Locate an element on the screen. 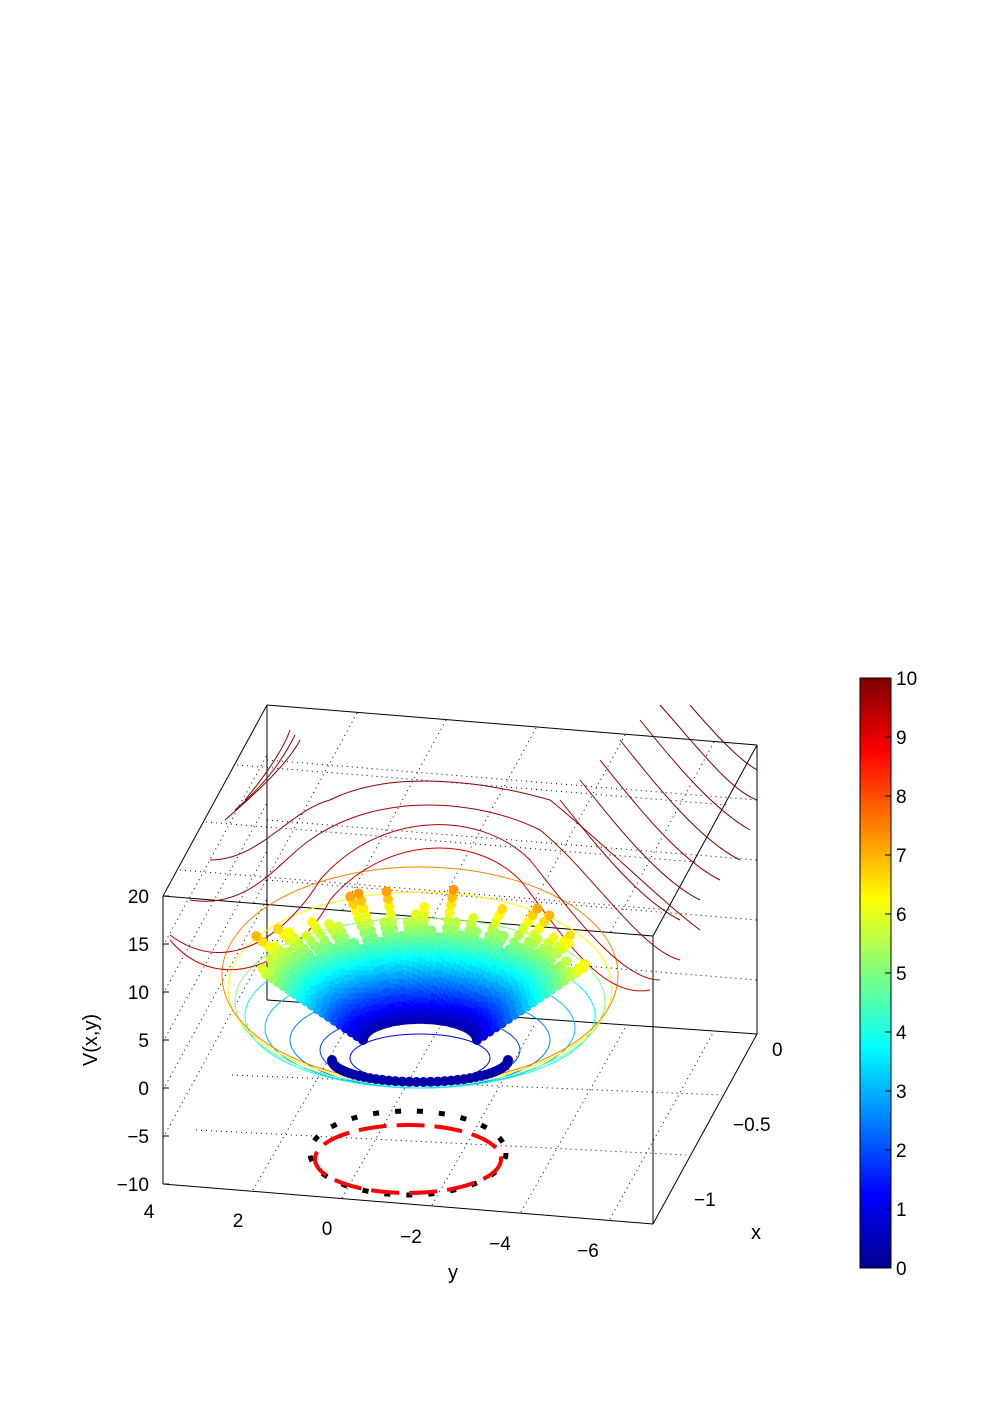 This screenshot has height=1403, width=992. z-tick-label: 5 is located at coordinates (143, 1041).